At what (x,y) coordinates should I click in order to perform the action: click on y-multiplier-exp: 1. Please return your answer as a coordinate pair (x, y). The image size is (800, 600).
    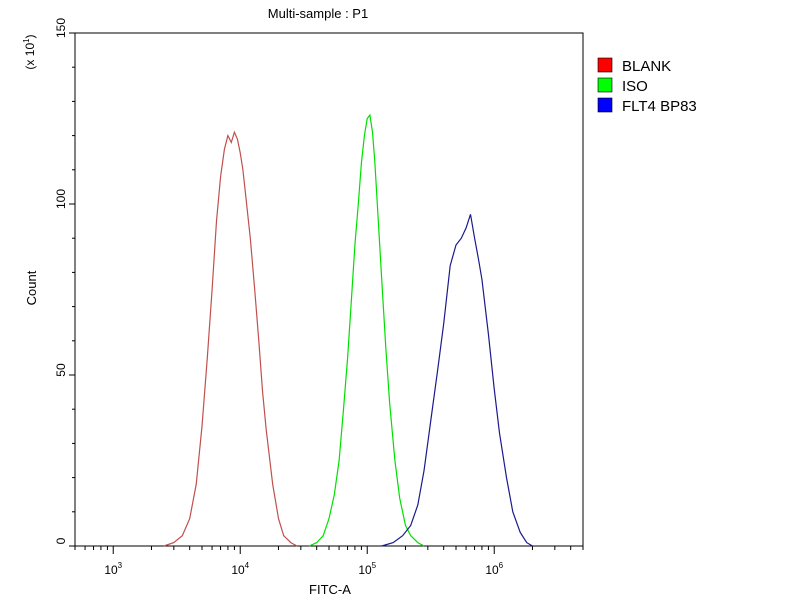
    Looking at the image, I should click on (26, 40).